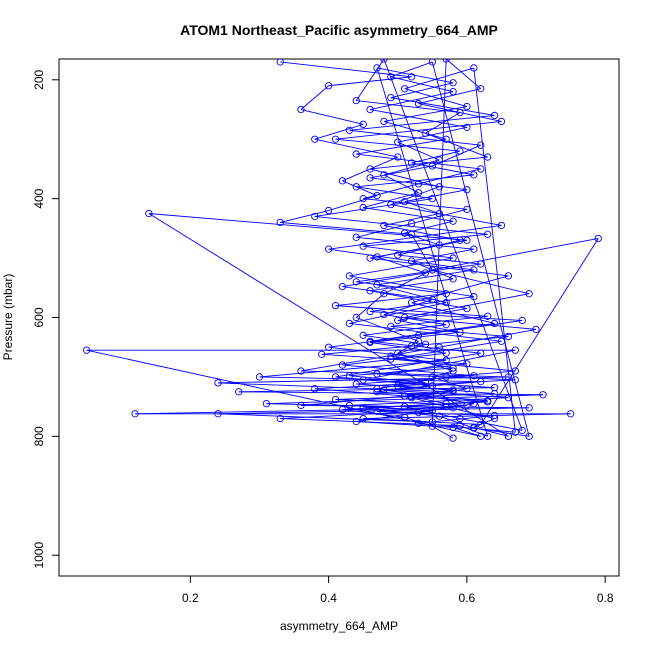  Describe the element at coordinates (467, 598) in the screenshot. I see `x-tick-label: 0.6` at that location.